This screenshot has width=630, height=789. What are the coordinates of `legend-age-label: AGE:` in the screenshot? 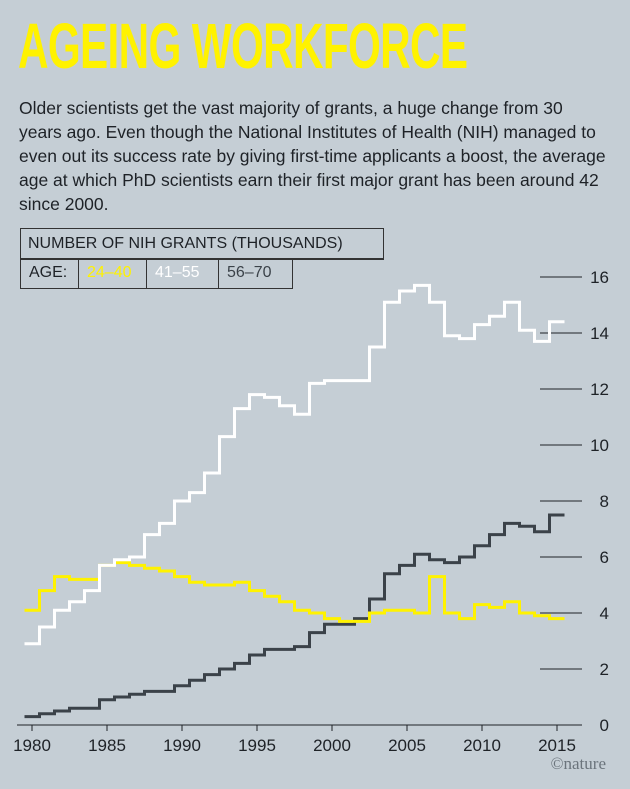 It's located at (50, 273).